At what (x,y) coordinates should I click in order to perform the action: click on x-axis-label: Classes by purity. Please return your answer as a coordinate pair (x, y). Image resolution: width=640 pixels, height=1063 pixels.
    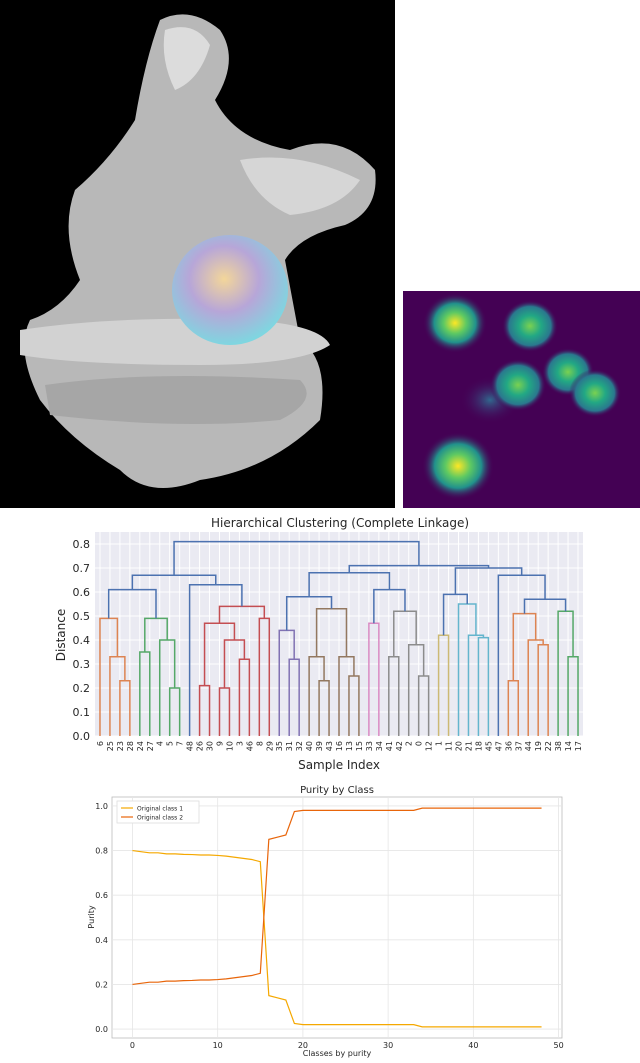
    Looking at the image, I should click on (337, 1053).